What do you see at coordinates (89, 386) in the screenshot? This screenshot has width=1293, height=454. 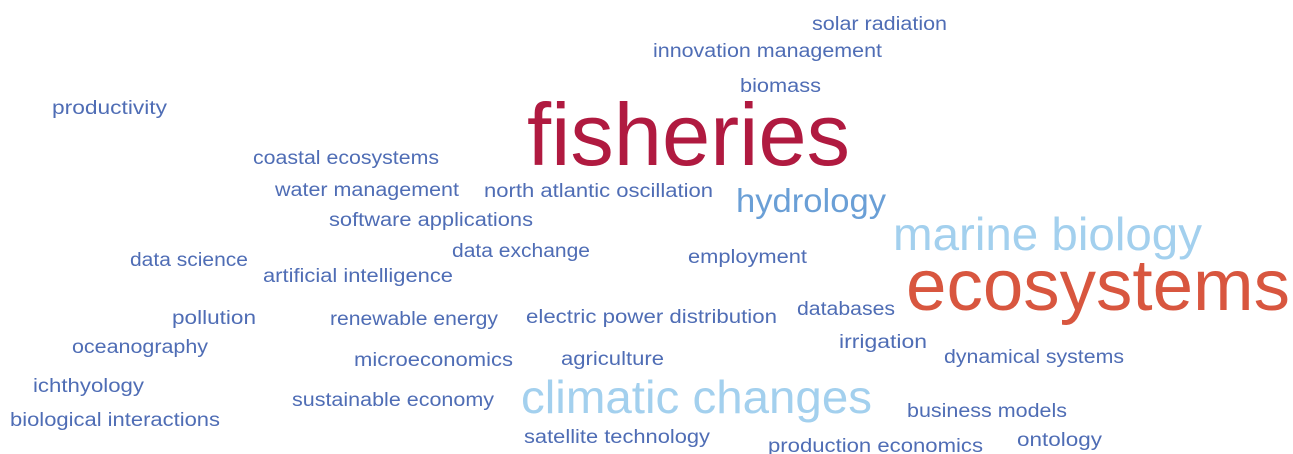 I see `word: ichthyology` at bounding box center [89, 386].